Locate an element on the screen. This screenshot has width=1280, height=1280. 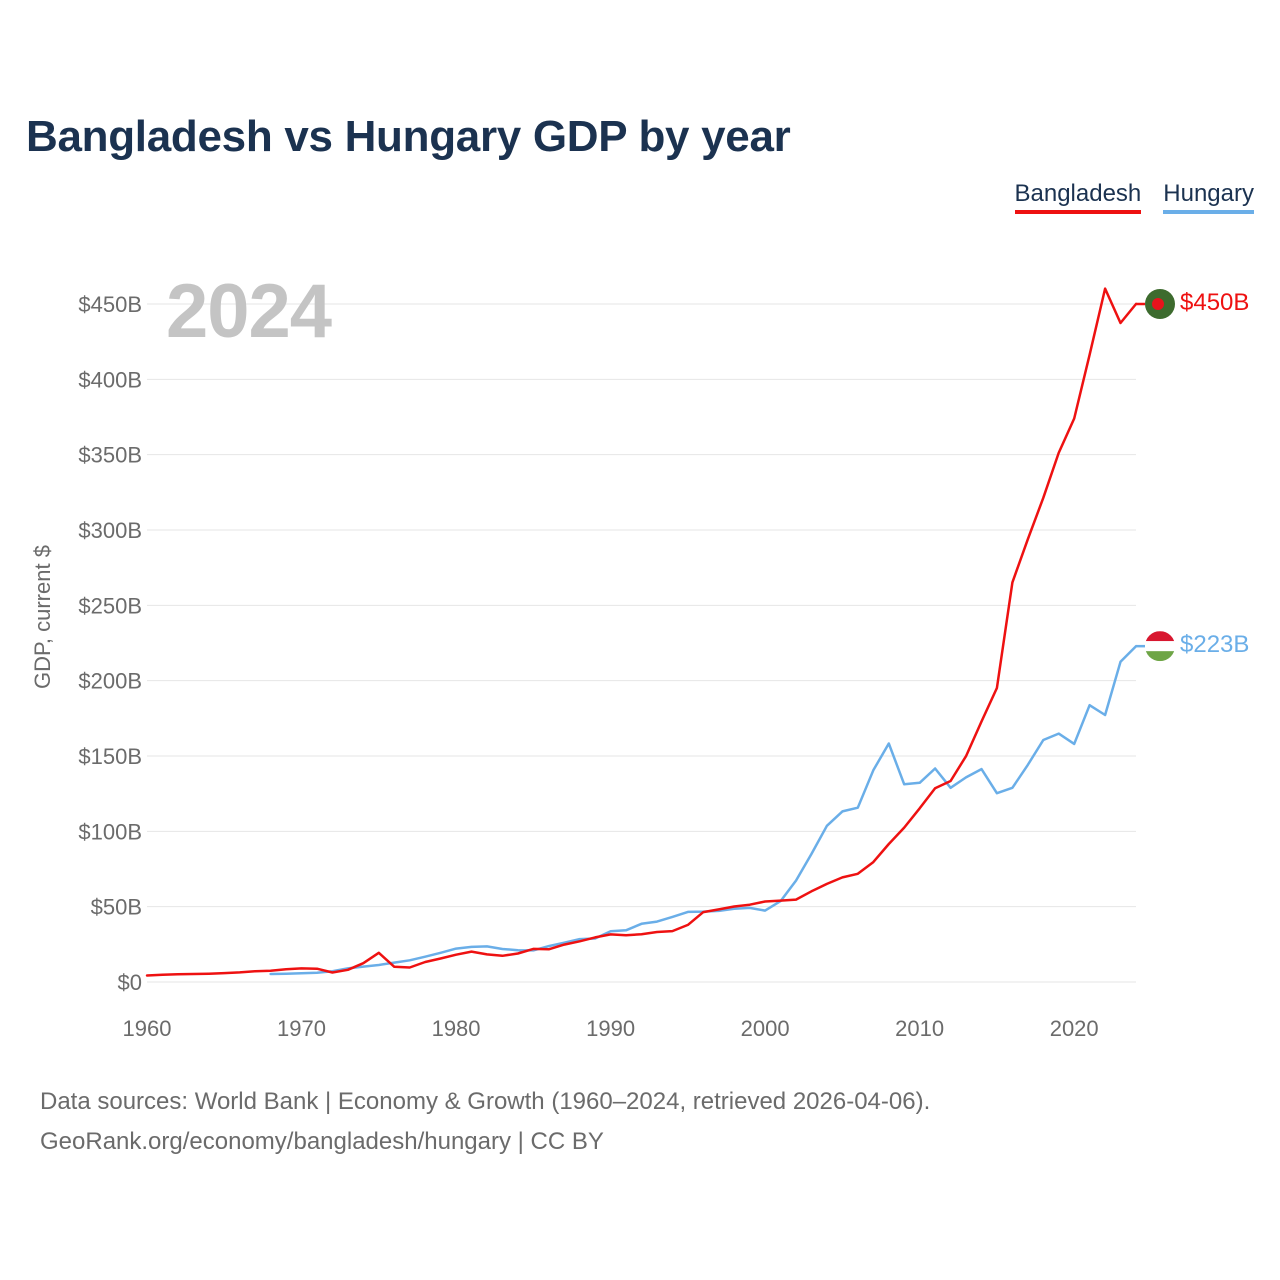
x-tick-label: 2020 is located at coordinates (1074, 1028).